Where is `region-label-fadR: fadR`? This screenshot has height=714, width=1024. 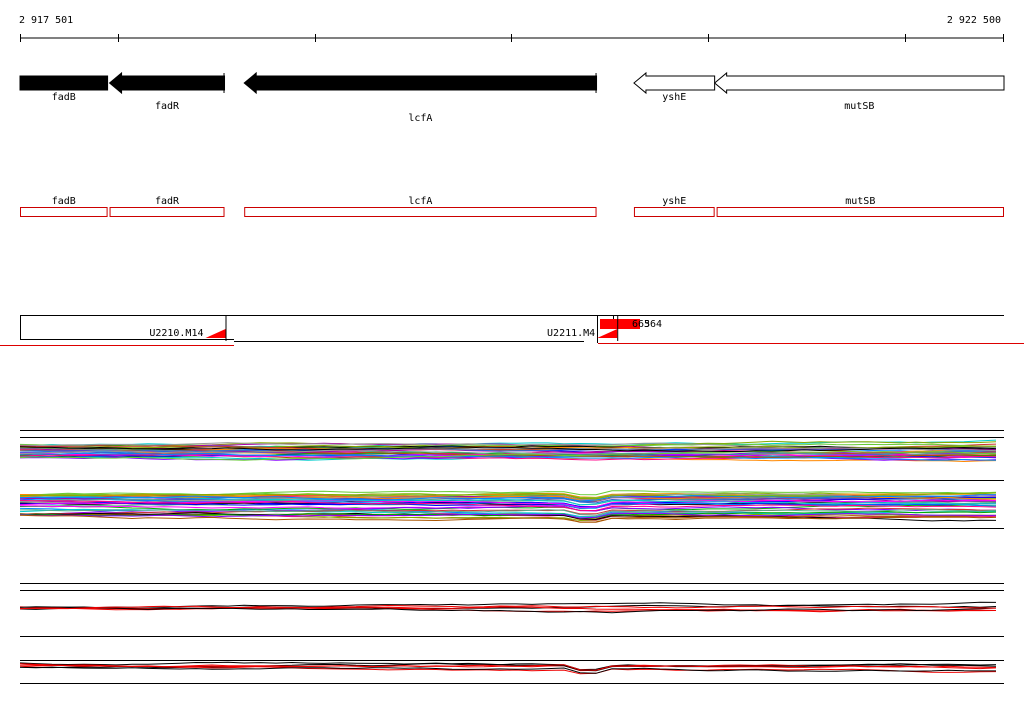 region-label-fadR: fadR is located at coordinates (167, 201).